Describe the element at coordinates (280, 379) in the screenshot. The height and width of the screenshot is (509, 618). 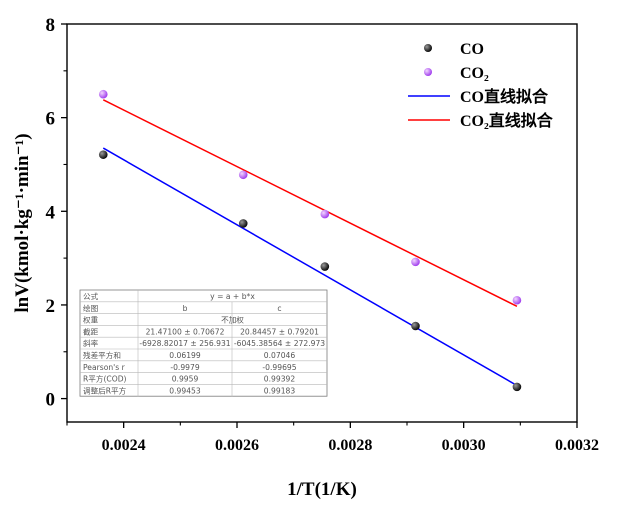
I see `table-cell-7-2: 0.99392` at that location.